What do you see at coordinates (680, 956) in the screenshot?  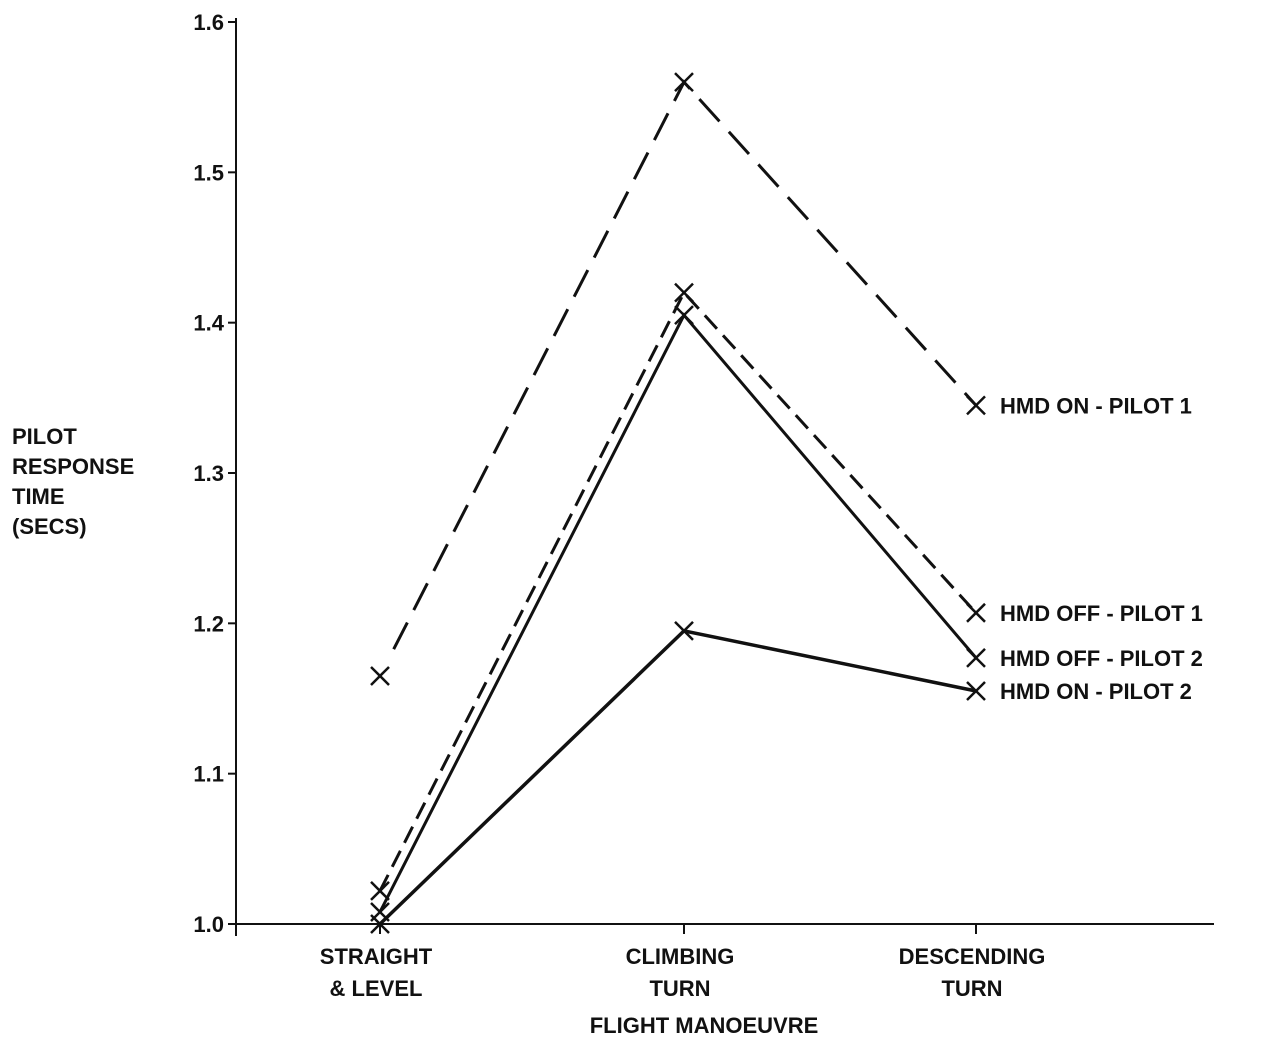 I see `x-tick-label: CLIMBING` at bounding box center [680, 956].